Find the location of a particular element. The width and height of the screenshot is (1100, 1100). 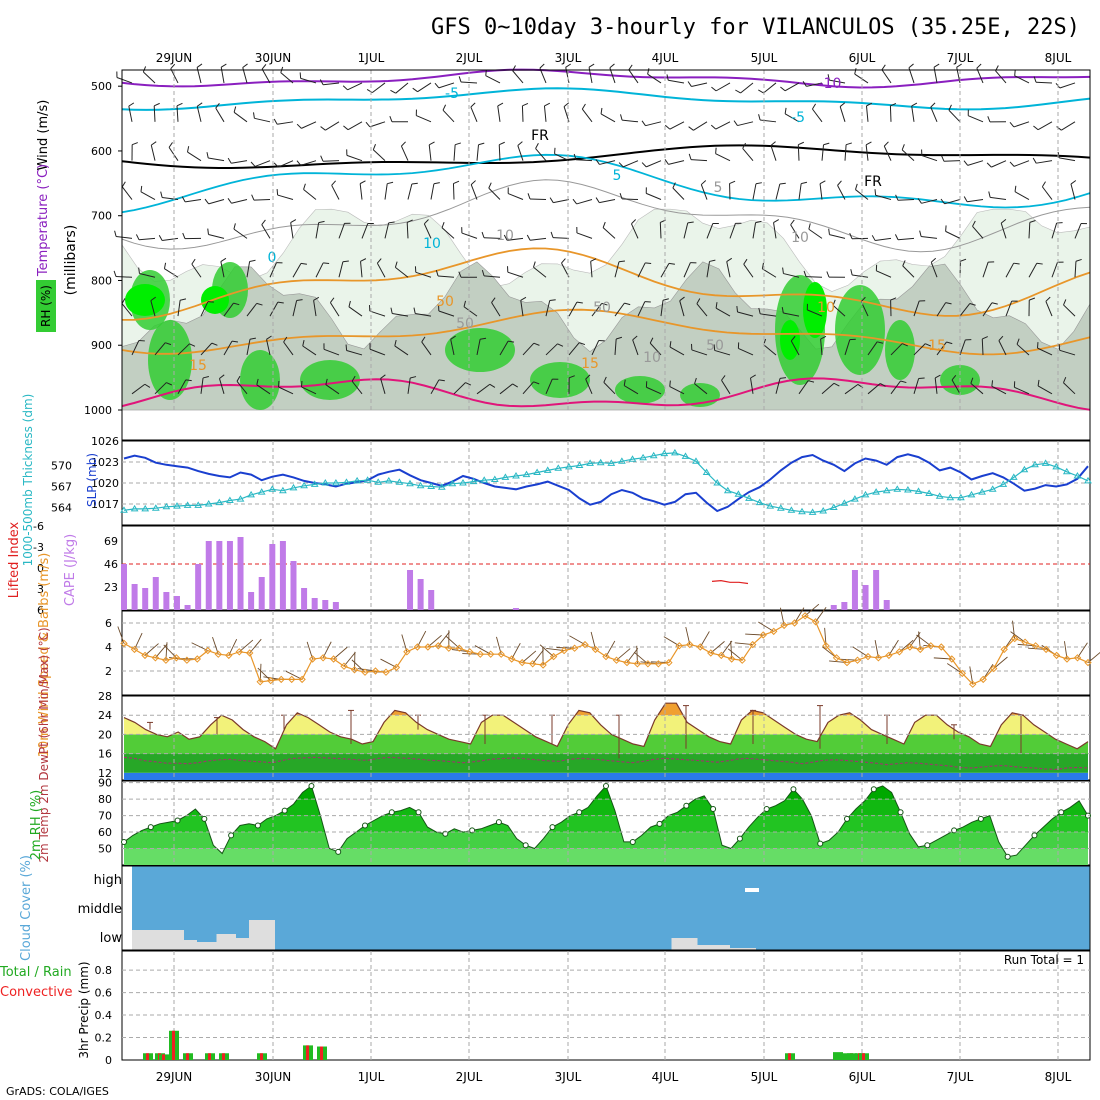

y-tick-label-precip: 0.8 is located at coordinates (104, 970).